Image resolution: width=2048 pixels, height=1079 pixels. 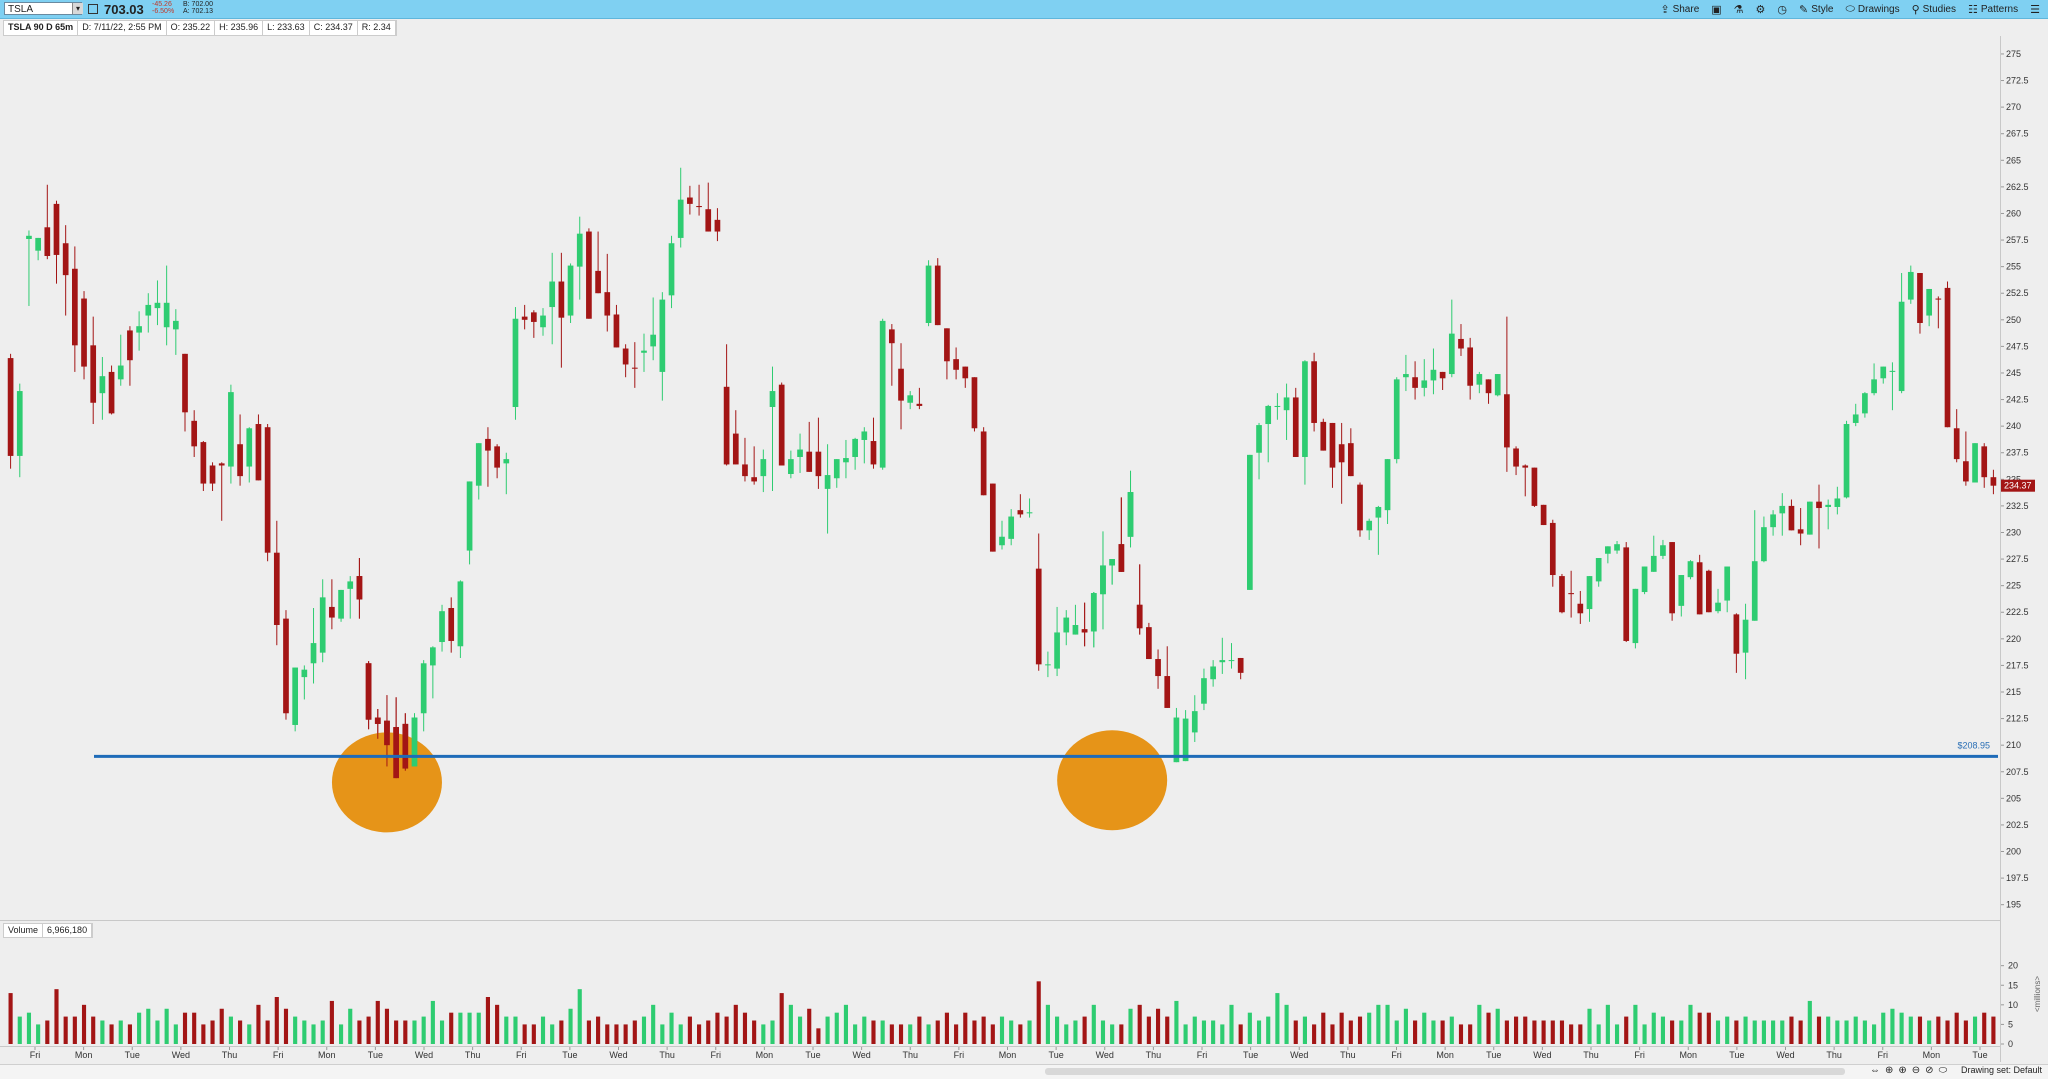 What do you see at coordinates (1716, 9) in the screenshot?
I see `screenshot-button: ▣` at bounding box center [1716, 9].